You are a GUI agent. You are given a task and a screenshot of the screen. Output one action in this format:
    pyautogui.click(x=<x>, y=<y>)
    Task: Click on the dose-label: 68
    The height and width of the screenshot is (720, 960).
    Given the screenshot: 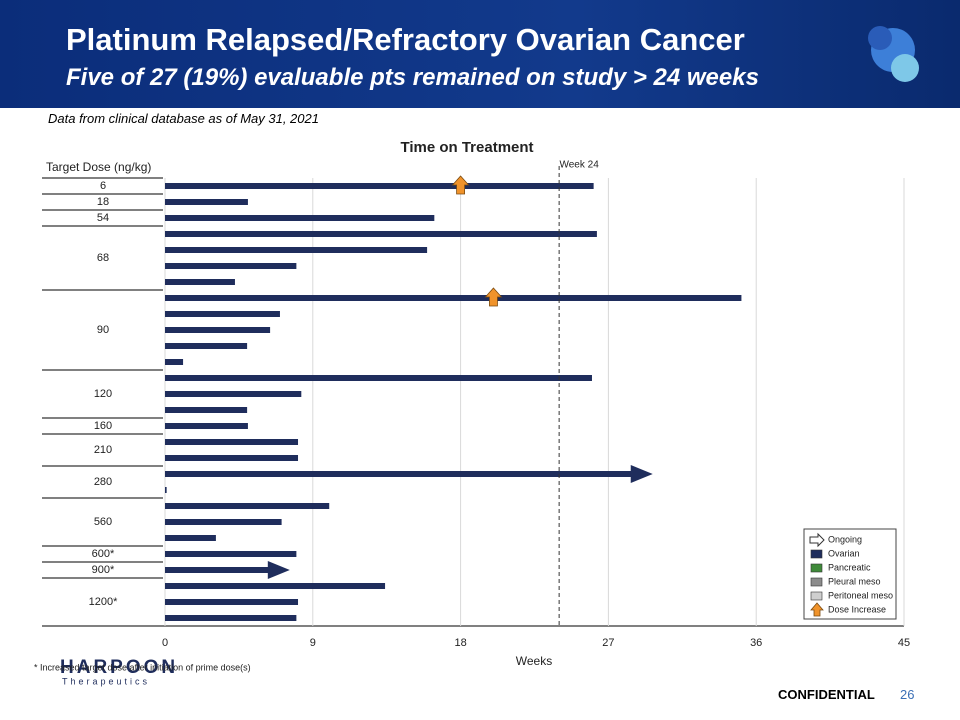 What is the action you would take?
    pyautogui.click(x=103, y=258)
    